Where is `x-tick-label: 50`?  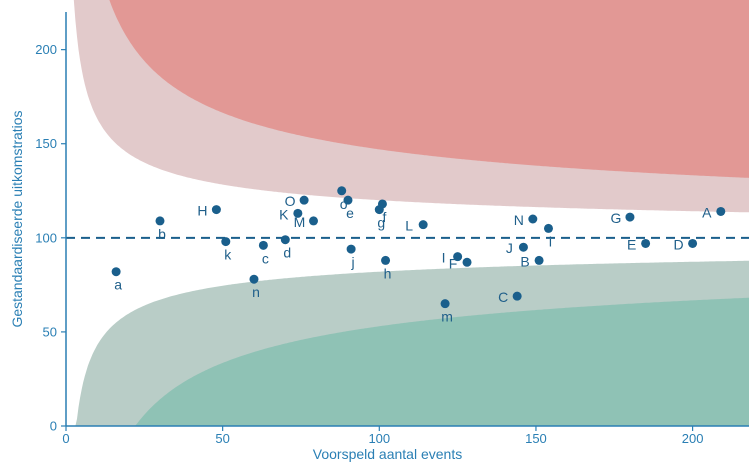
x-tick-label: 50 is located at coordinates (222, 438).